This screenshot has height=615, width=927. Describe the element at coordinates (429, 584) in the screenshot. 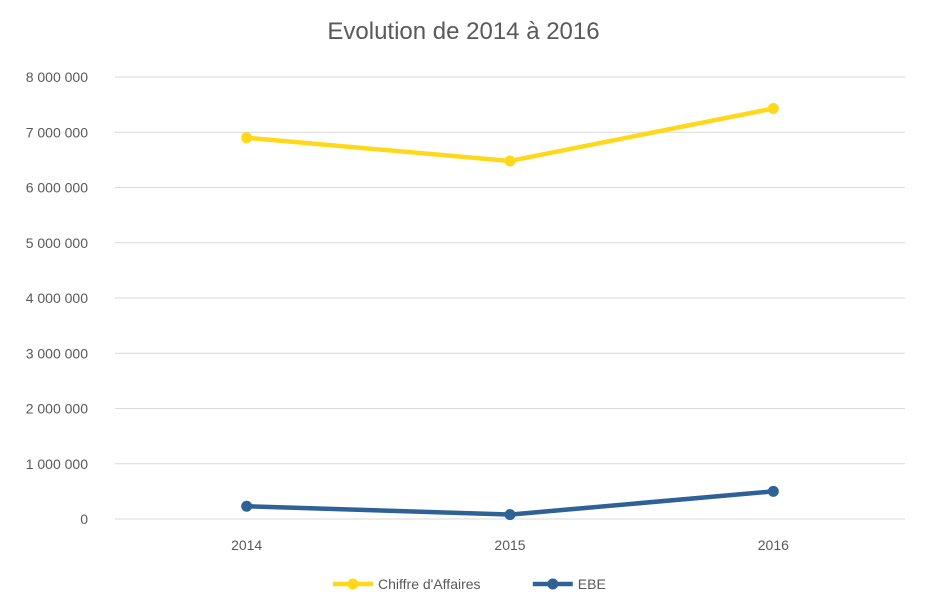

I see `legend-label-chiffre-d-affaires: Chiffre d'Affaires` at that location.